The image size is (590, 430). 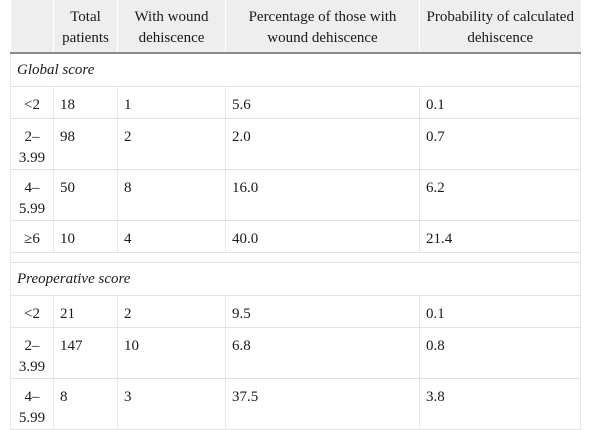 I want to click on section-row-preoperative: Preoperative score, so click(x=295, y=279).